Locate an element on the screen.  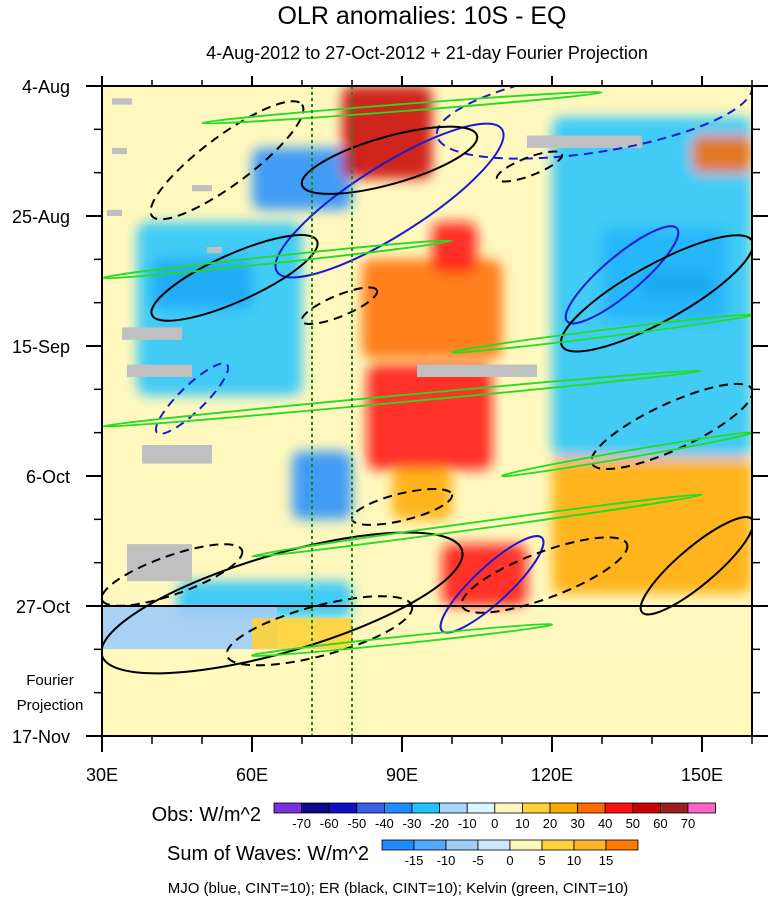
obs-colorbar-level-label: -50 is located at coordinates (356, 823).